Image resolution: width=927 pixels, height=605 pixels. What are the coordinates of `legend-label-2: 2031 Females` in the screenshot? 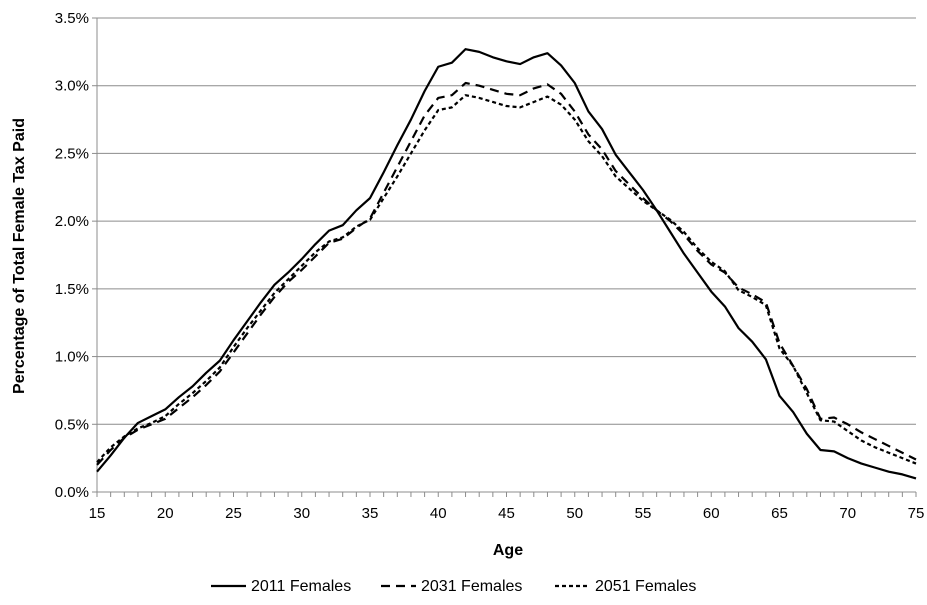 It's located at (471, 586).